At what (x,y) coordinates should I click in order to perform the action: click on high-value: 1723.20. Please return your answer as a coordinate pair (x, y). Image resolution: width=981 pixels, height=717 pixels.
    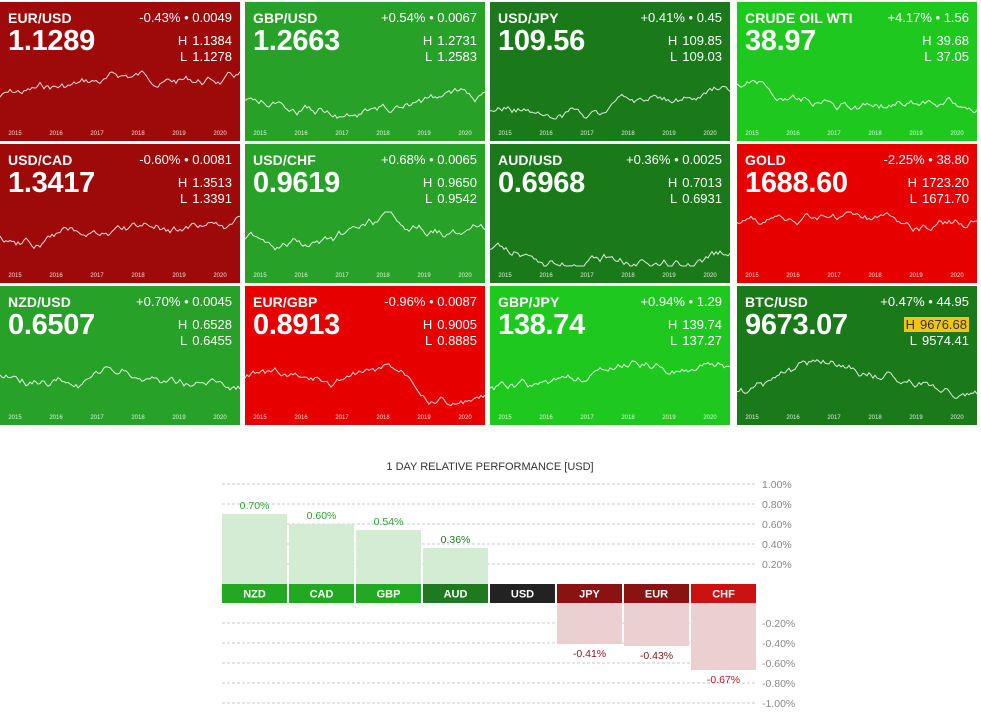
    Looking at the image, I should click on (945, 182).